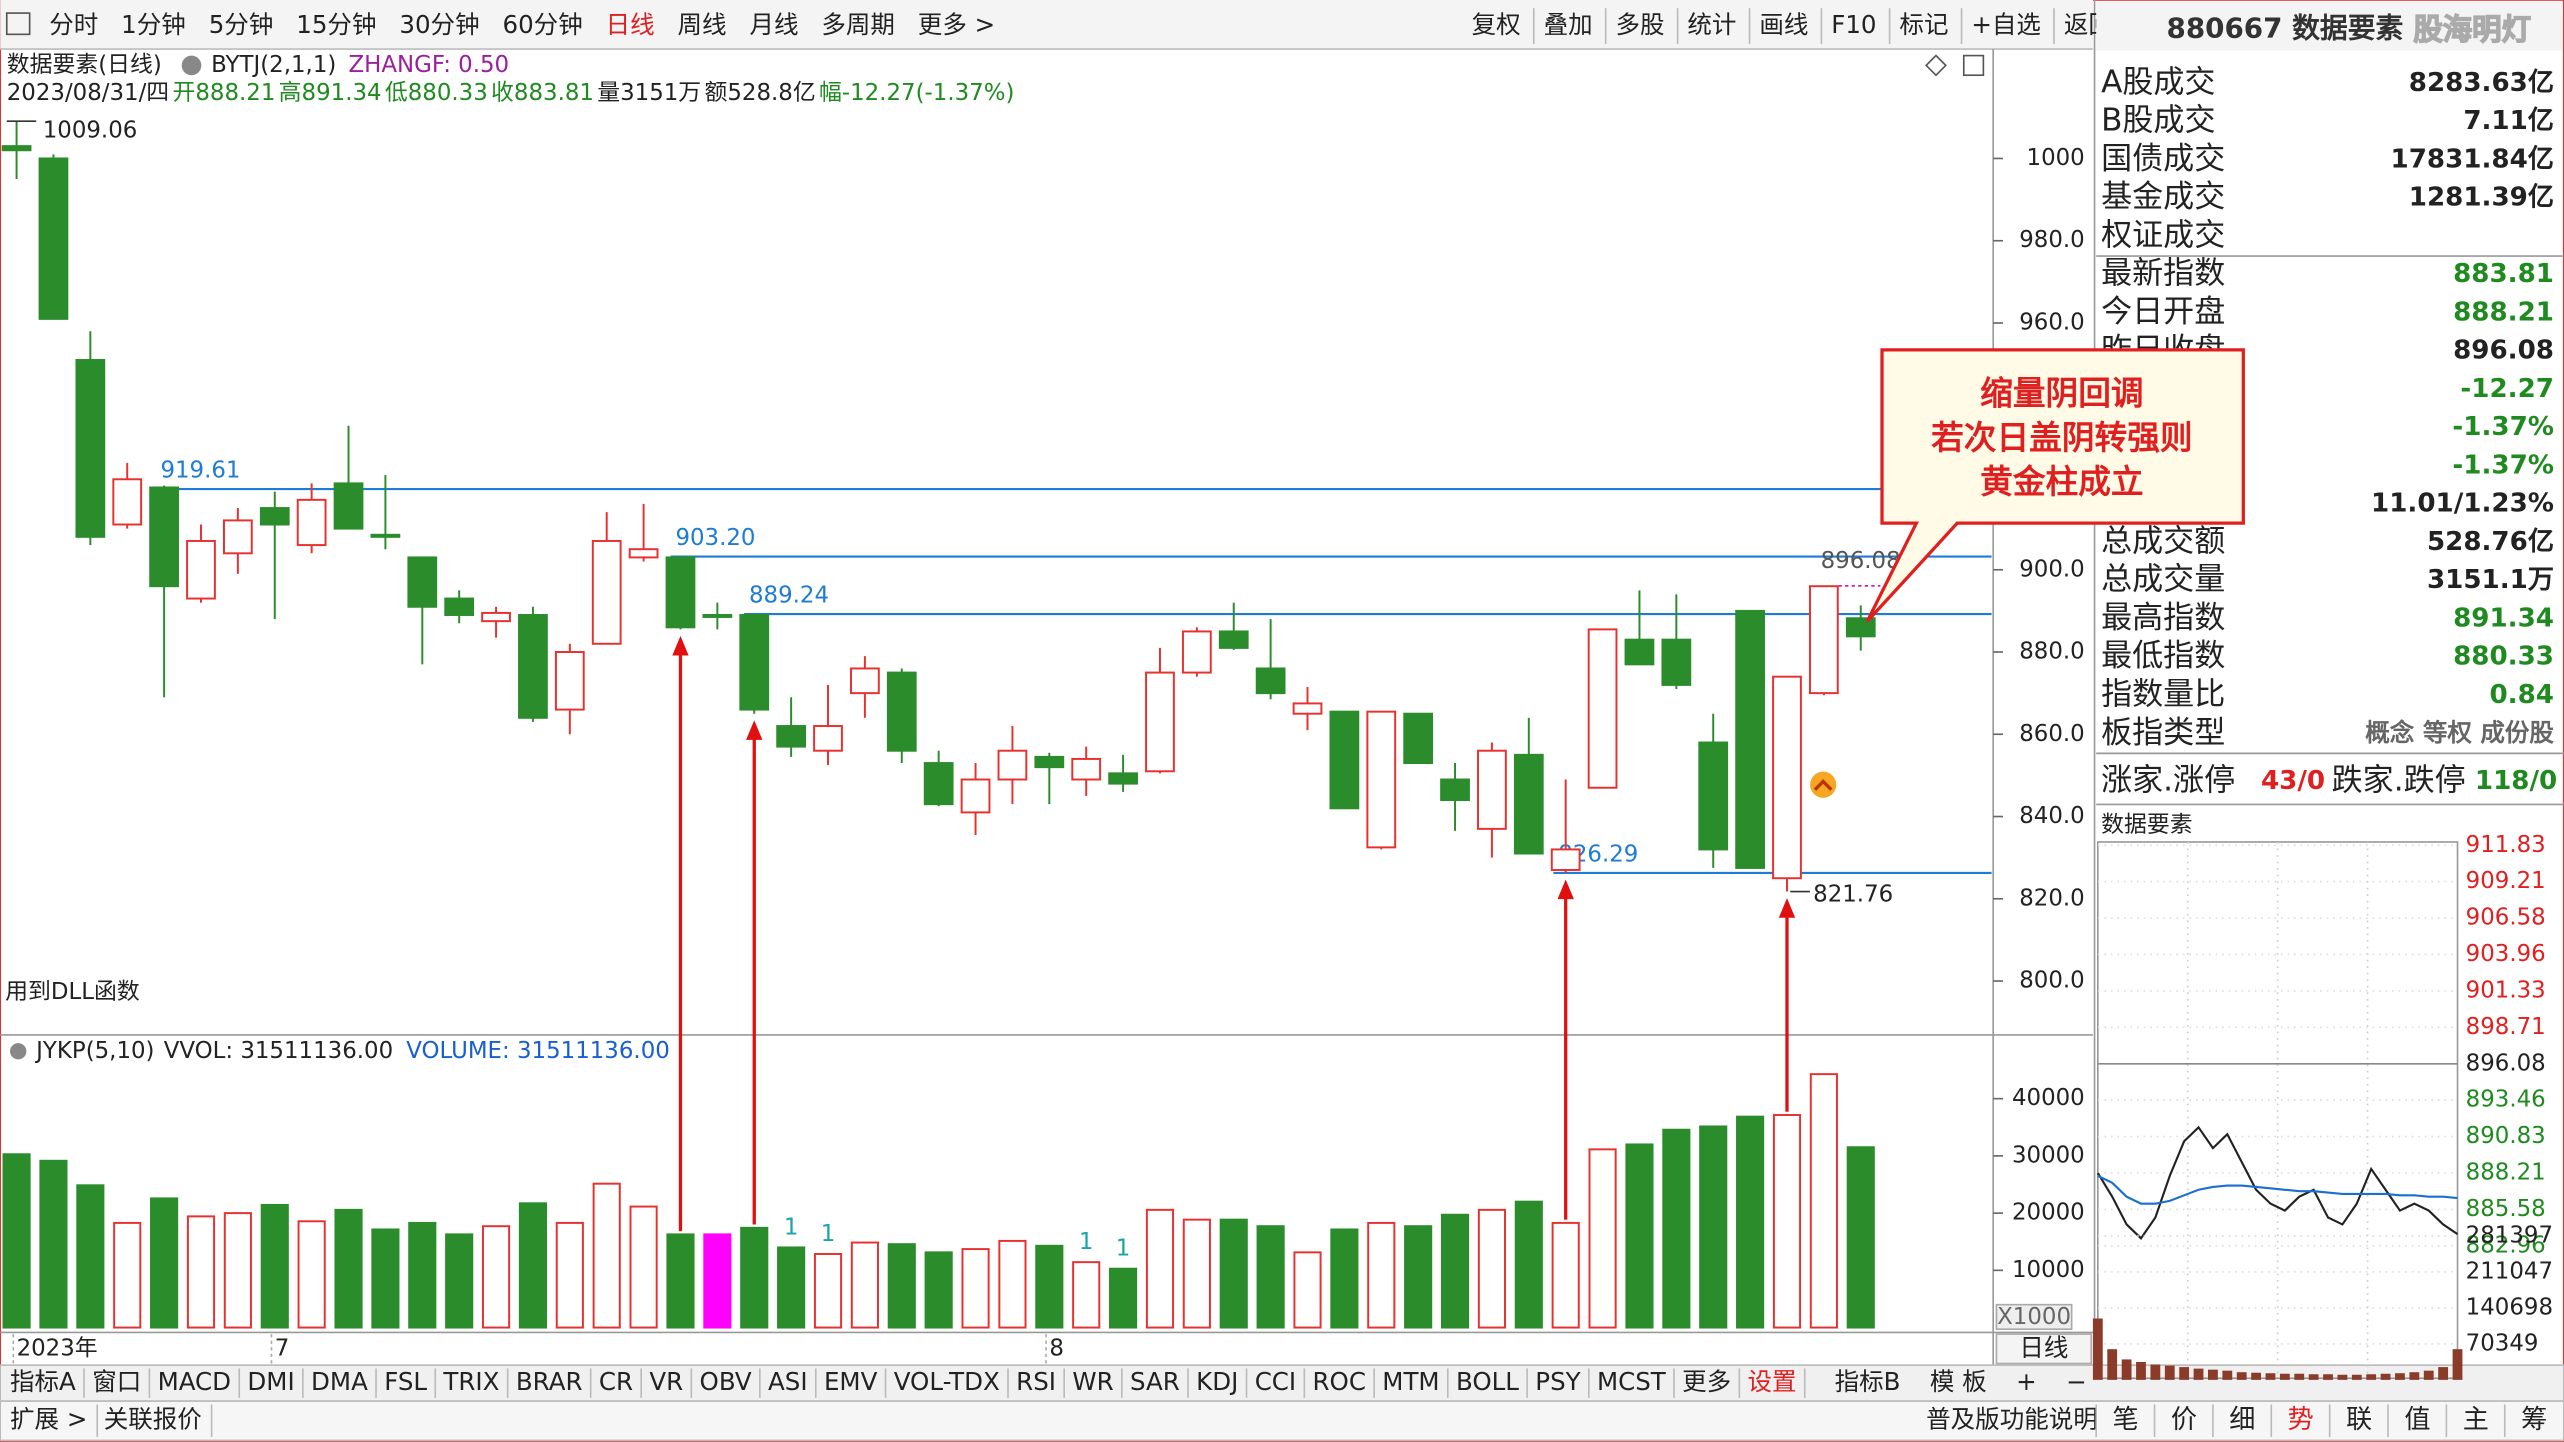 Image resolution: width=2564 pixels, height=1442 pixels. Describe the element at coordinates (73, 24) in the screenshot. I see `period-tab: 分时` at that location.